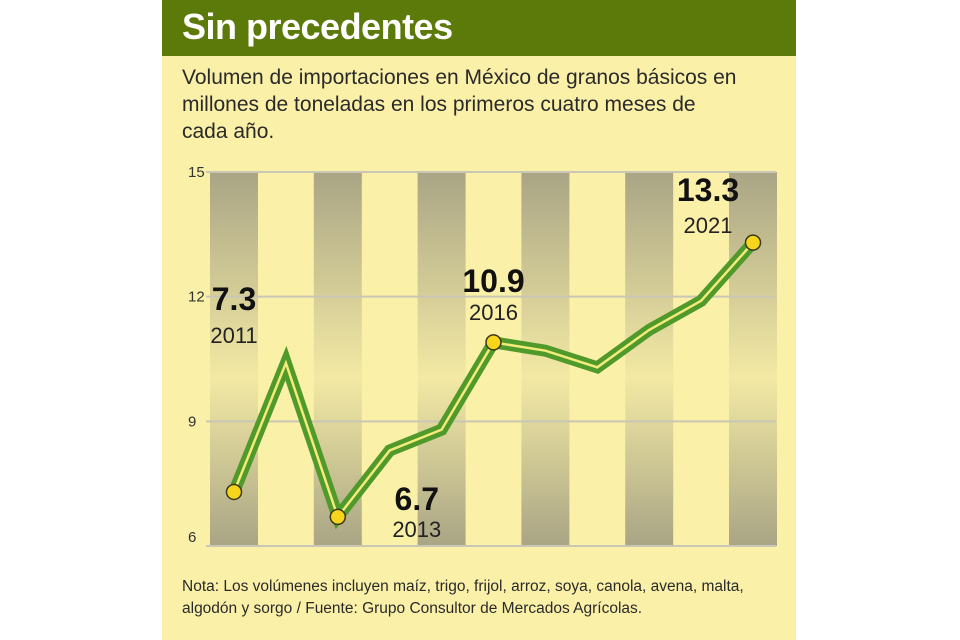 This screenshot has width=960, height=640. What do you see at coordinates (493, 312) in the screenshot?
I see `data-label-year: 2016` at bounding box center [493, 312].